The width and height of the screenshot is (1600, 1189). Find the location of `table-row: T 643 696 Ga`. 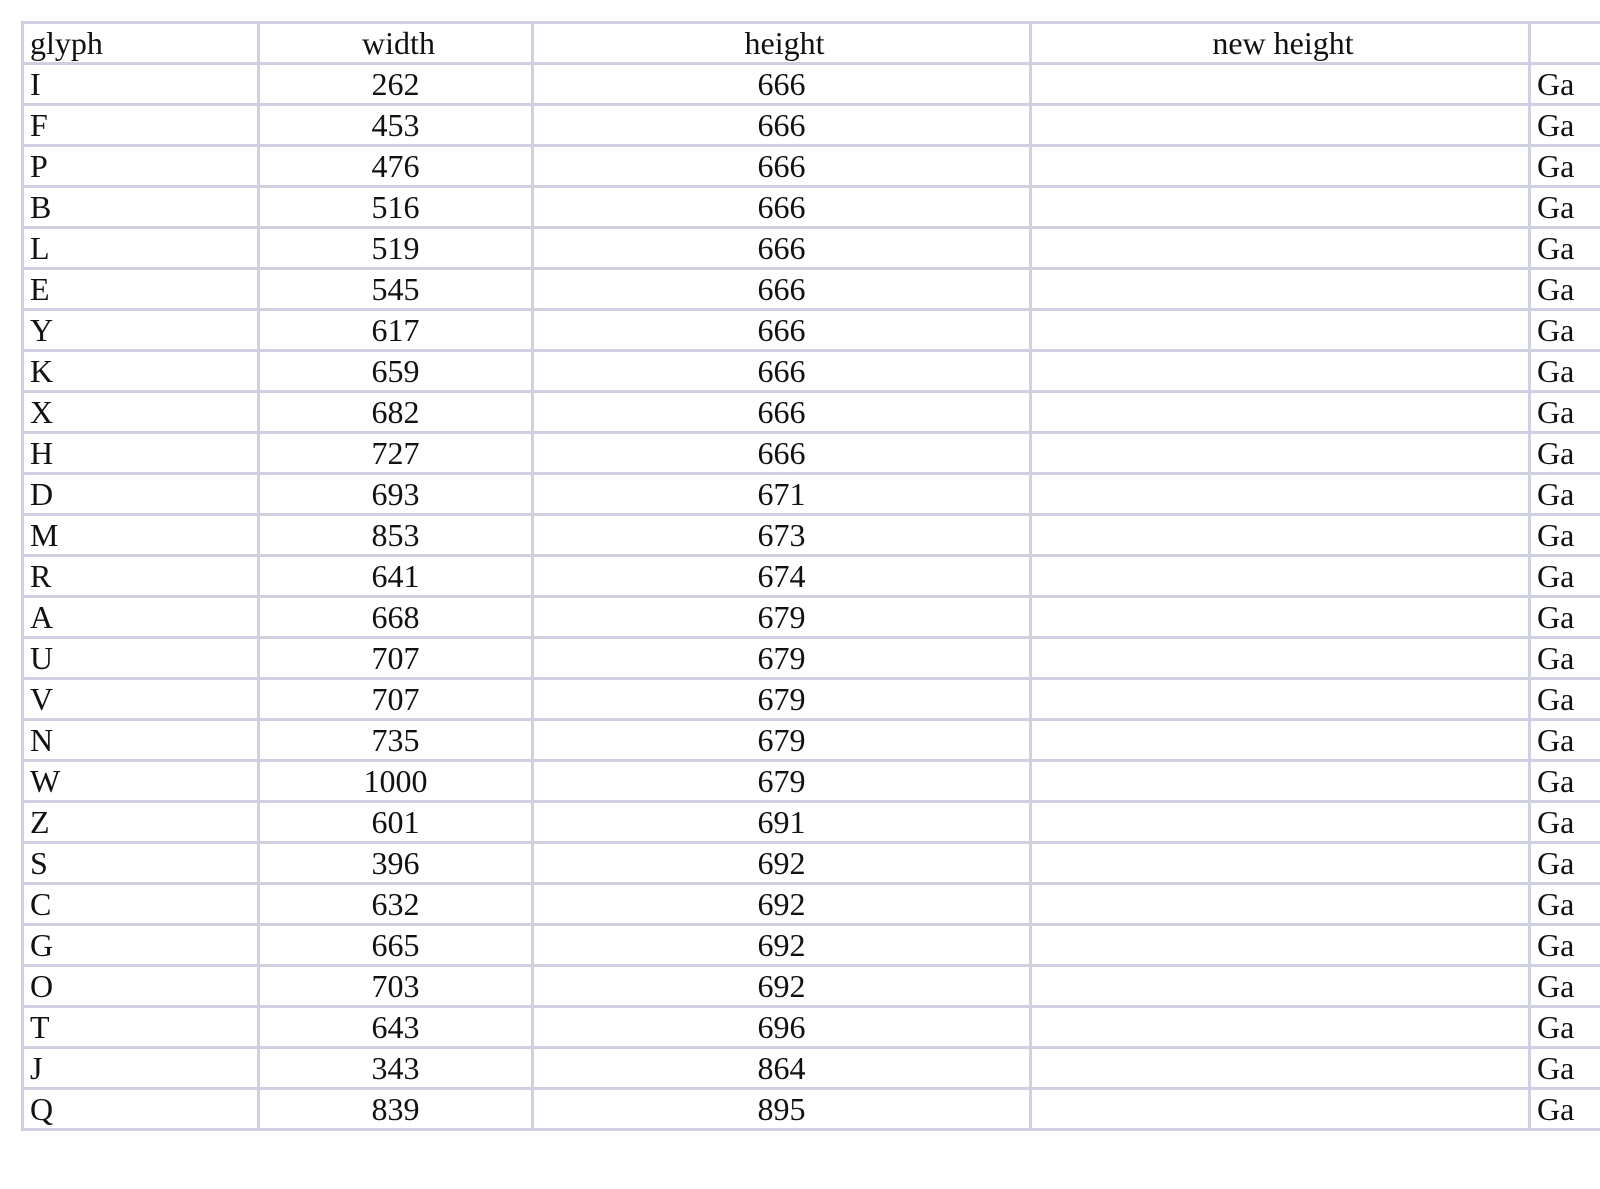

table-row: T 643 696 Ga is located at coordinates (812, 1028).